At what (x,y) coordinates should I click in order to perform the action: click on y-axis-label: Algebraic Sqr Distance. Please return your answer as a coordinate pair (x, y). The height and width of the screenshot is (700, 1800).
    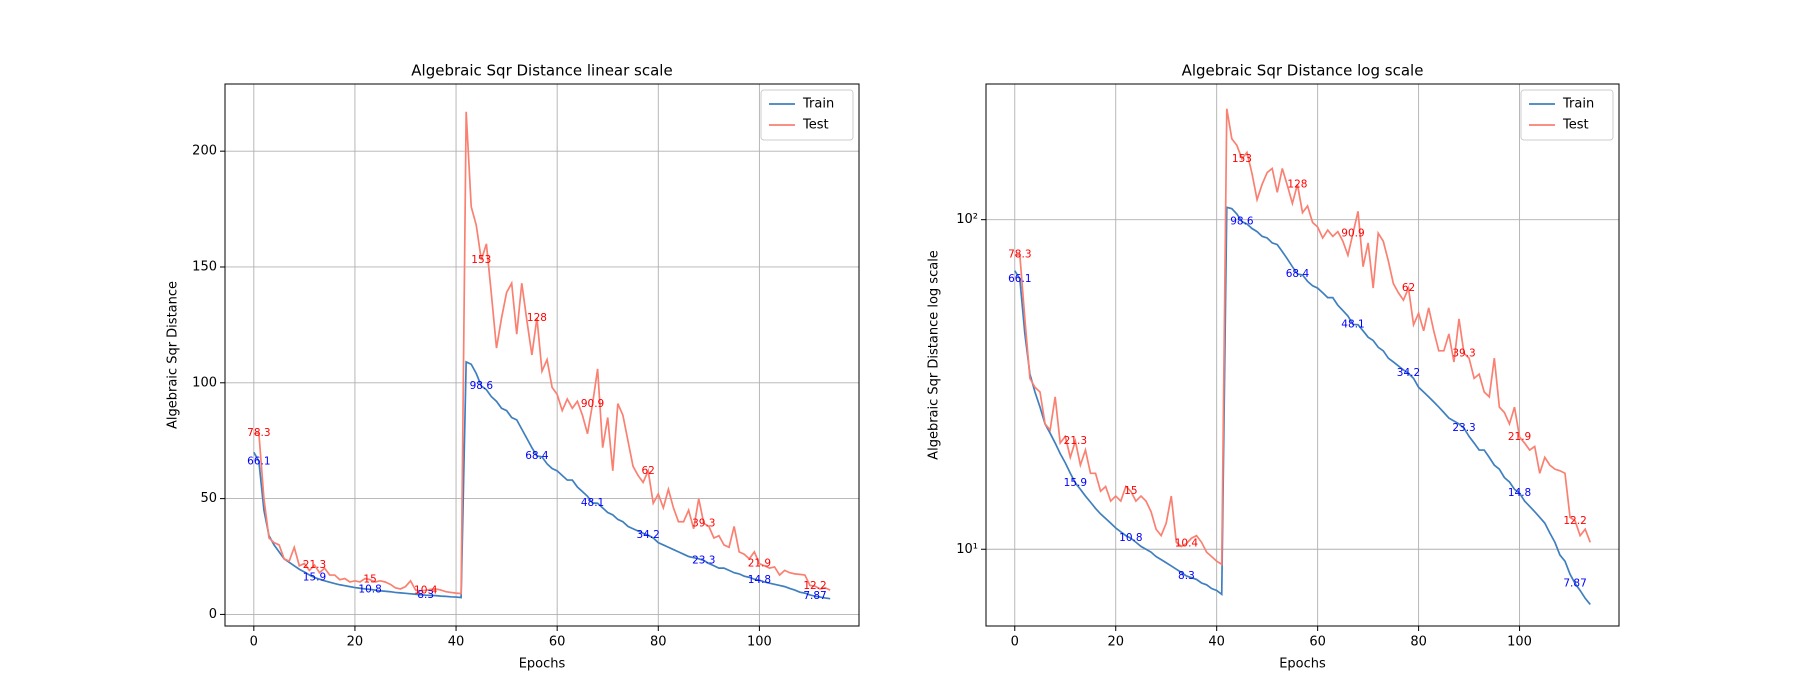
    Looking at the image, I should click on (173, 355).